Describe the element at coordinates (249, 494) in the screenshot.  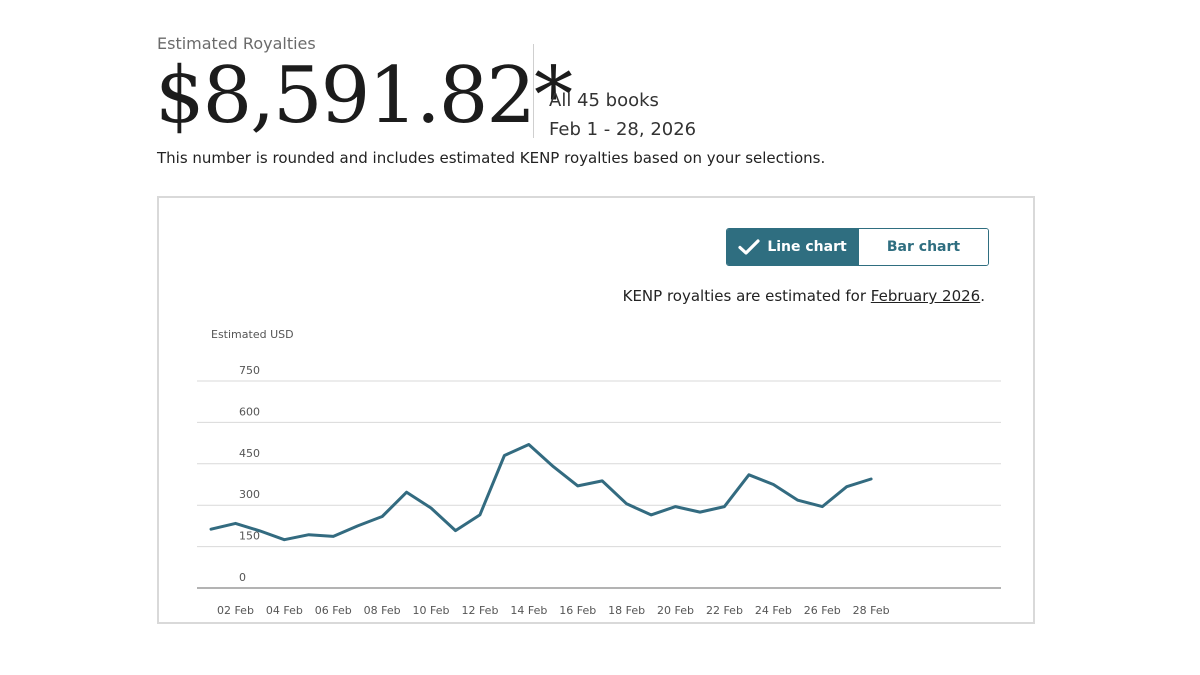
I see `y-tick-label: 300` at that location.